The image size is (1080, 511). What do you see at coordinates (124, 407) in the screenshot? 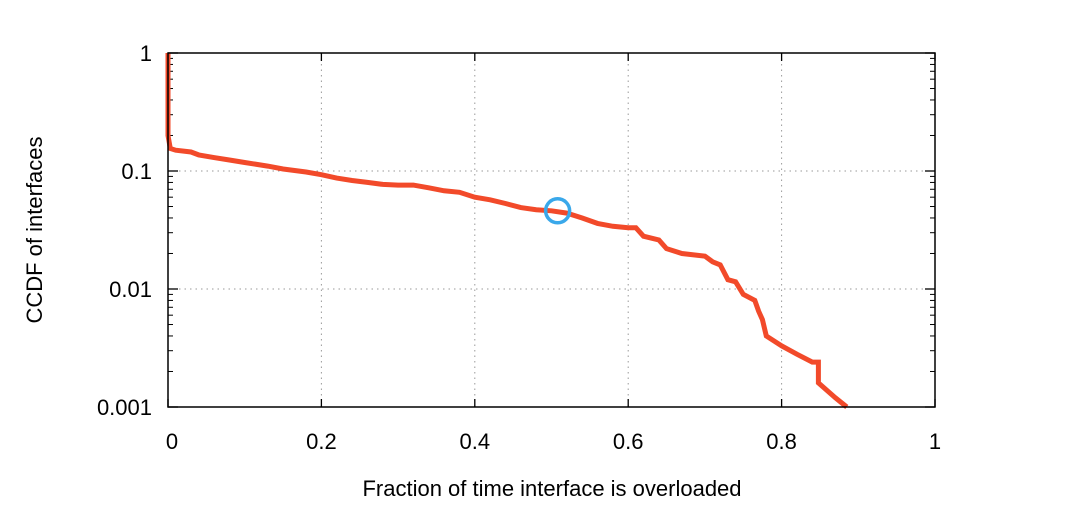
I see `y-tick-label: 0.001` at bounding box center [124, 407].